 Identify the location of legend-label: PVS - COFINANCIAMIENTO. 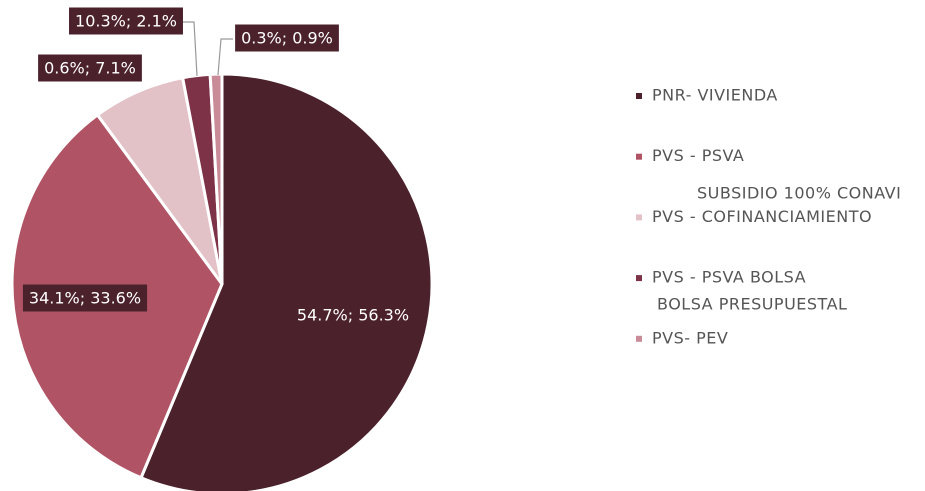
(762, 216).